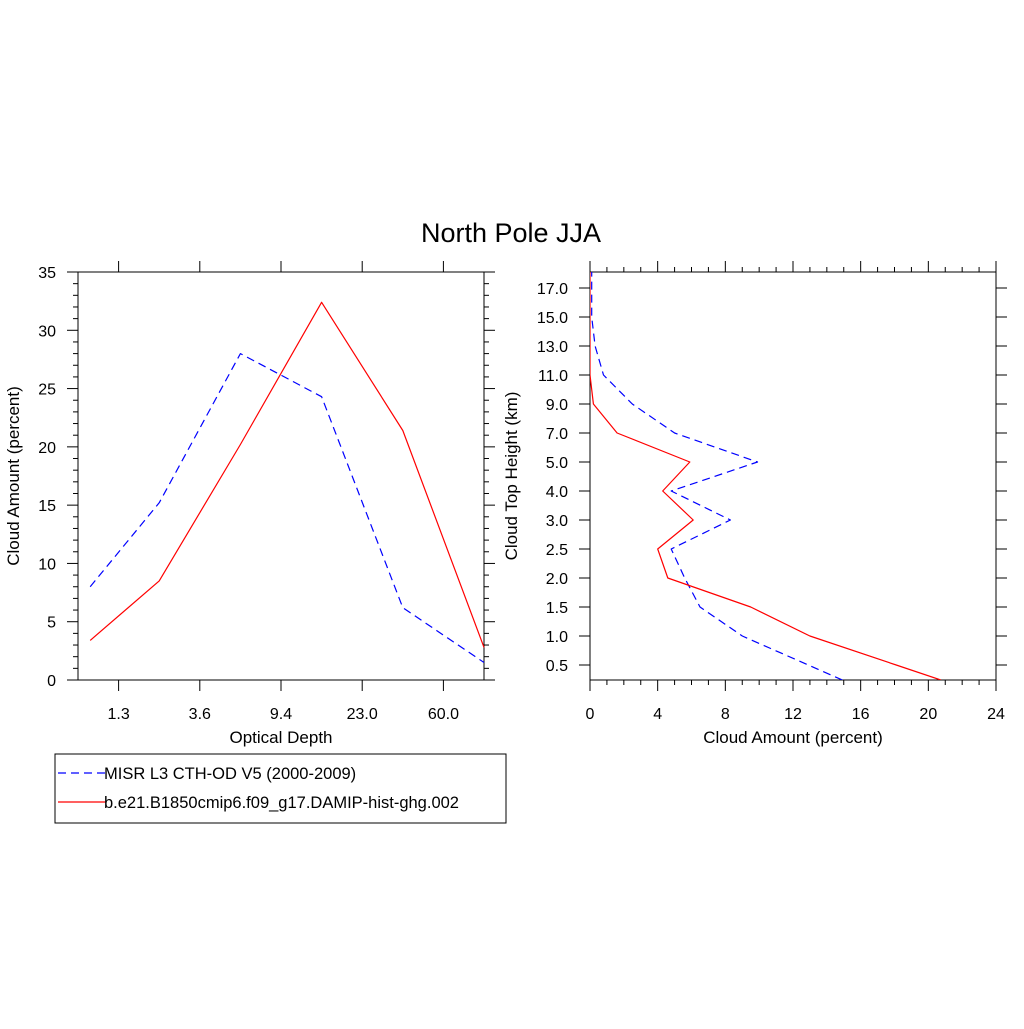 Image resolution: width=1024 pixels, height=1029 pixels. What do you see at coordinates (557, 550) in the screenshot?
I see `right-y-tick-label: 2.5` at bounding box center [557, 550].